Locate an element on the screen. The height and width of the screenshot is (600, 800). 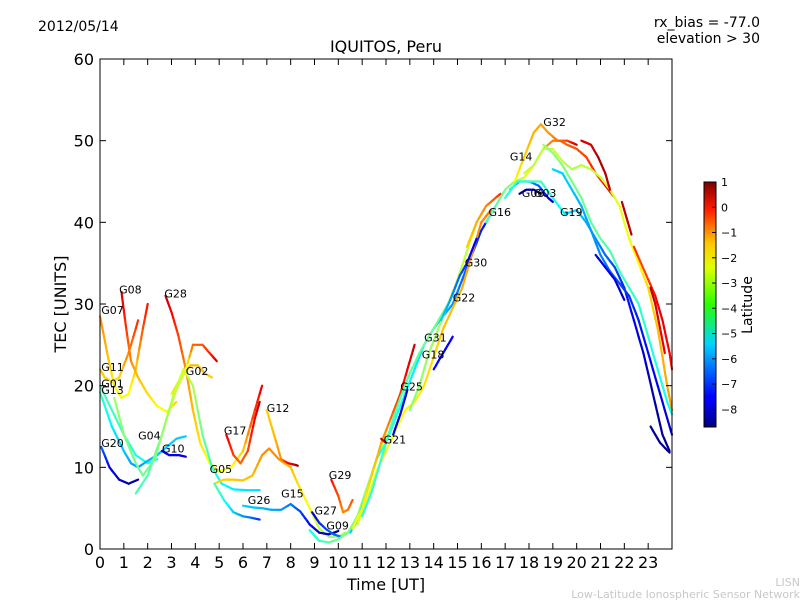
series-g32 is located at coordinates (545, 153).